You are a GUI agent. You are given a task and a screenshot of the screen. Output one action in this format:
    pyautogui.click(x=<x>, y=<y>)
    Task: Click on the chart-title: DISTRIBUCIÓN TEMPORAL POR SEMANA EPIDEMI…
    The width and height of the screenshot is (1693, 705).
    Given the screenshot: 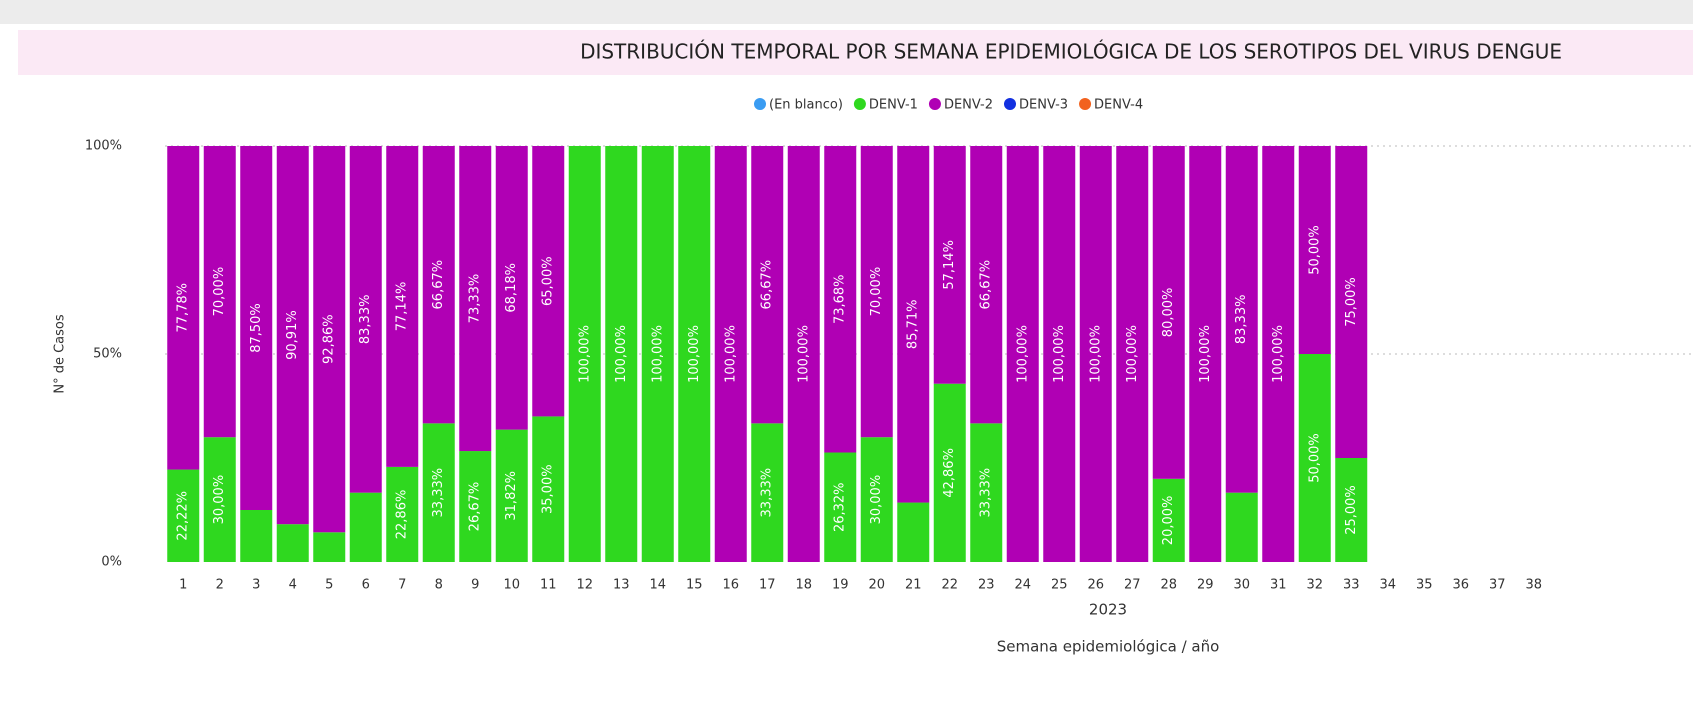 What is the action you would take?
    pyautogui.click(x=1071, y=52)
    